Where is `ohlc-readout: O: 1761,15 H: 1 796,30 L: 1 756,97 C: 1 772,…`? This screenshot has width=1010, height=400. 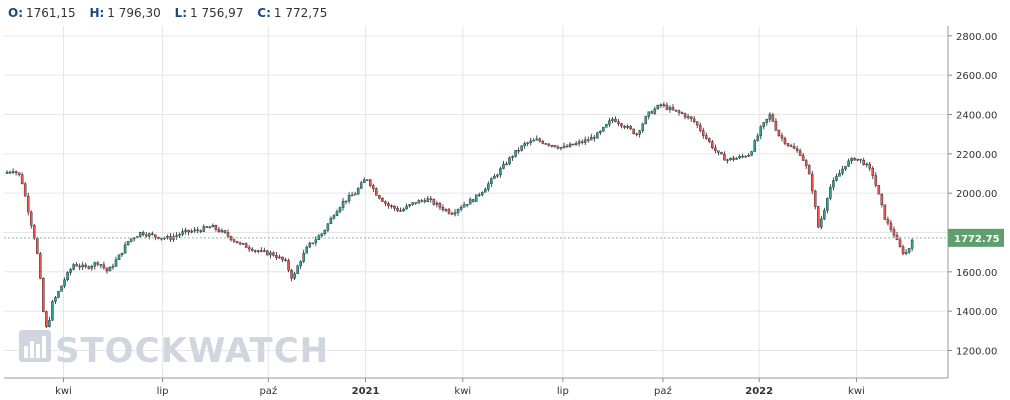 ohlc-readout: O: 1761,15 H: 1 796,30 L: 1 756,97 C: 1 772,… is located at coordinates (505, 13).